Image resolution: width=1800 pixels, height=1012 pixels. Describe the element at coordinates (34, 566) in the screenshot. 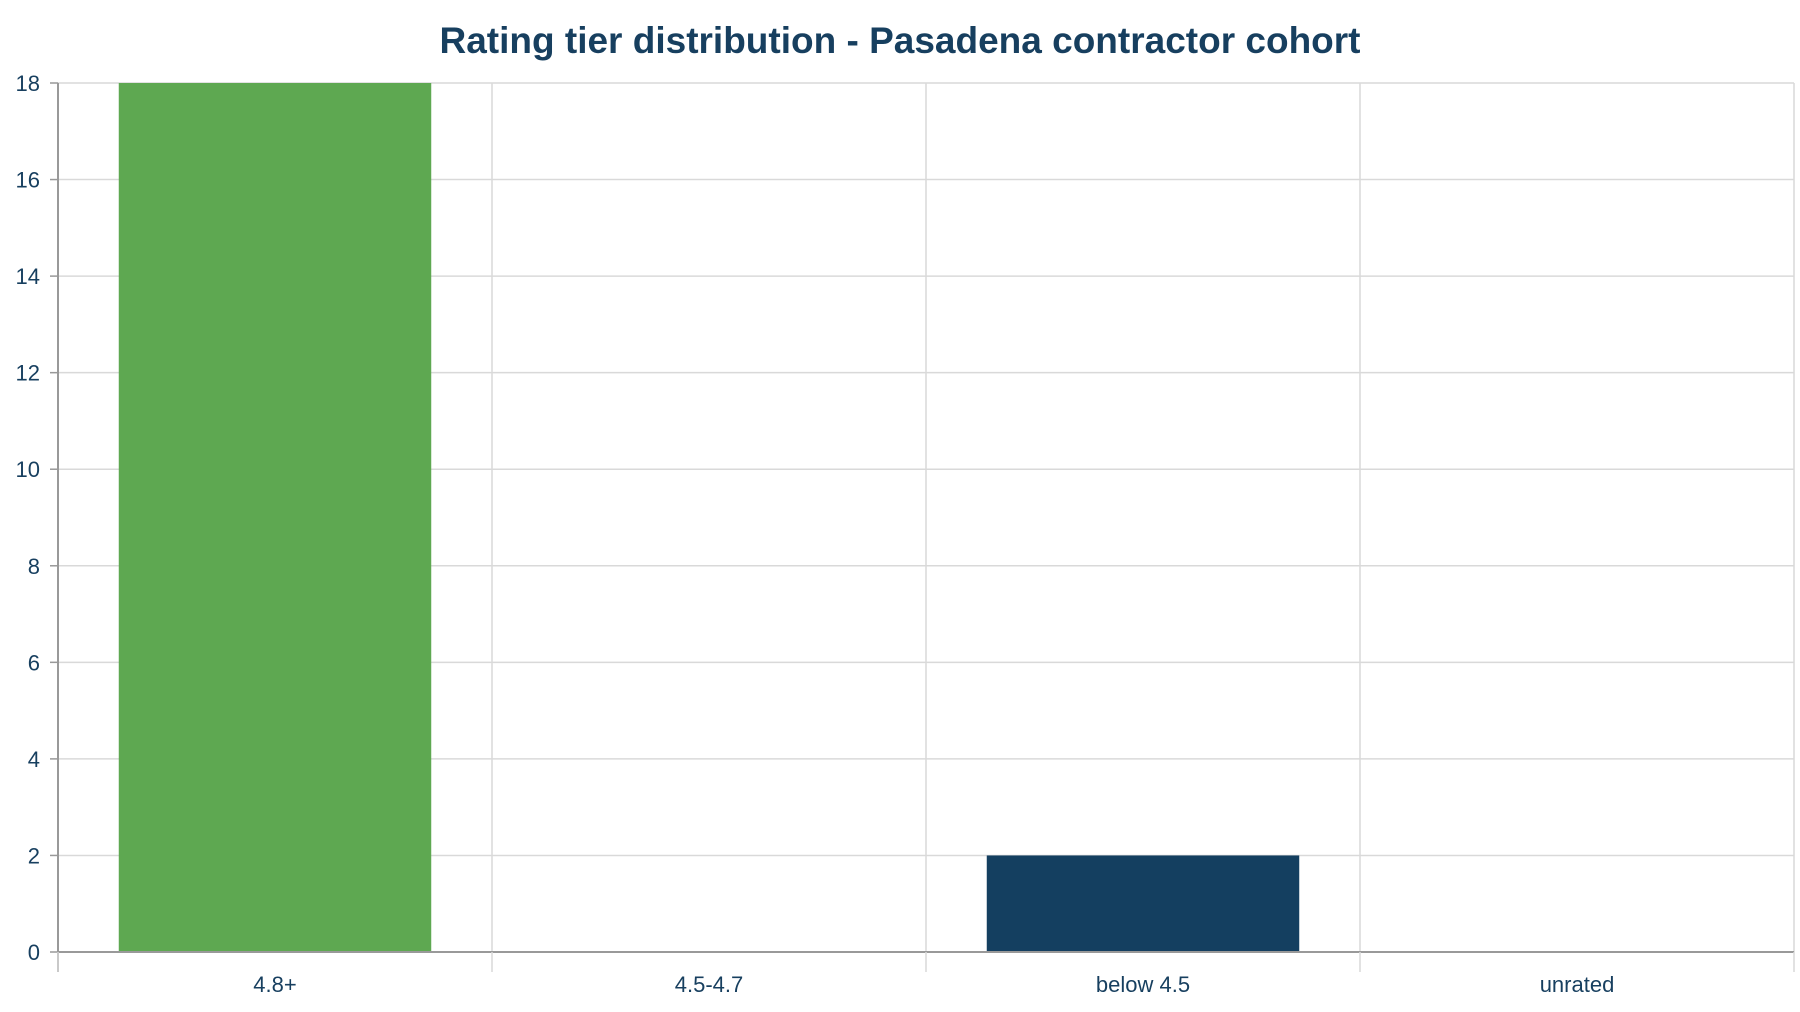

I see `y-tick-label: 8` at that location.